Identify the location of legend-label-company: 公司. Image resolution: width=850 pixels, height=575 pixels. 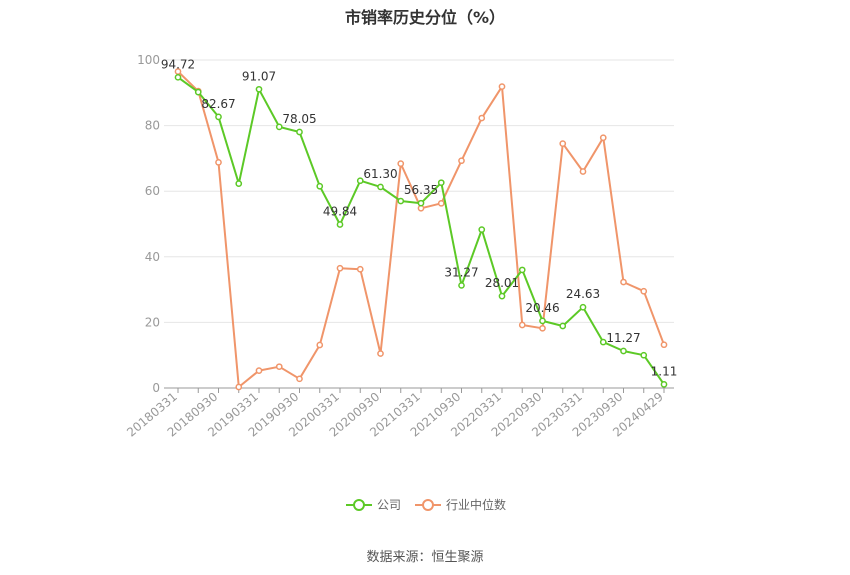
(389, 505).